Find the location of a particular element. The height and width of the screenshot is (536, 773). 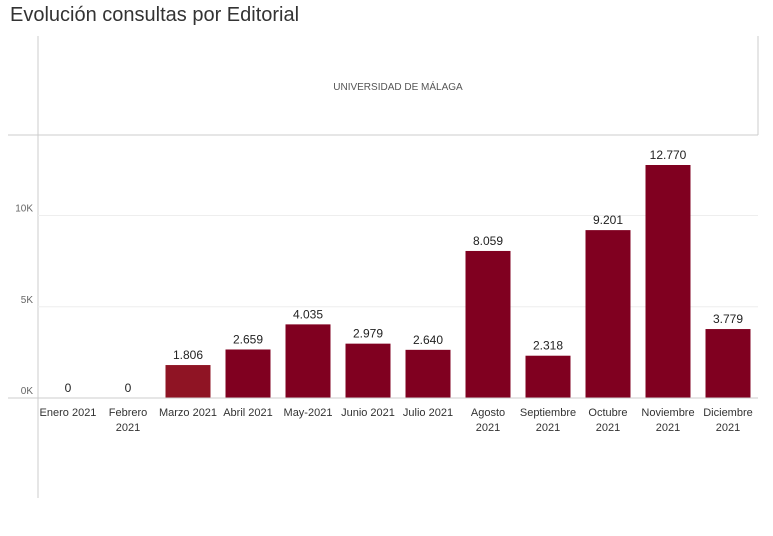

data-label: 1.806 is located at coordinates (188, 355).